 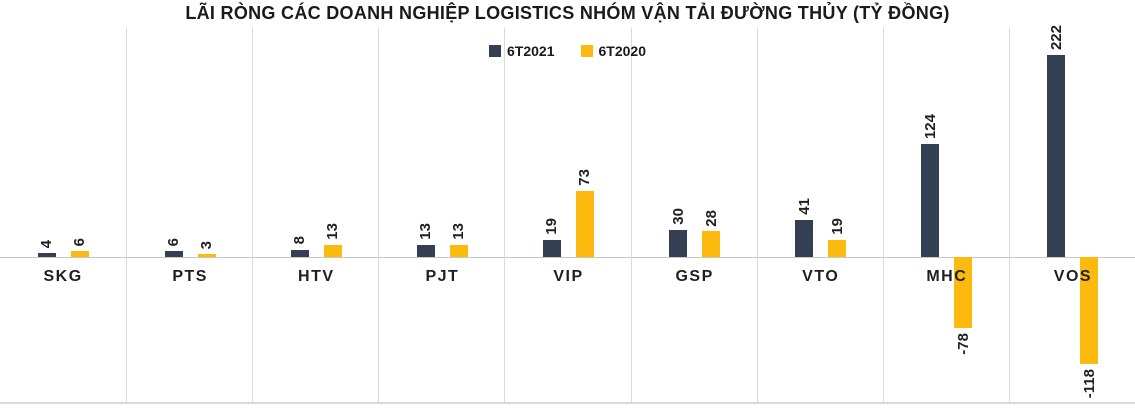 I want to click on value-label-6t2020-gsp: 28, so click(x=711, y=218).